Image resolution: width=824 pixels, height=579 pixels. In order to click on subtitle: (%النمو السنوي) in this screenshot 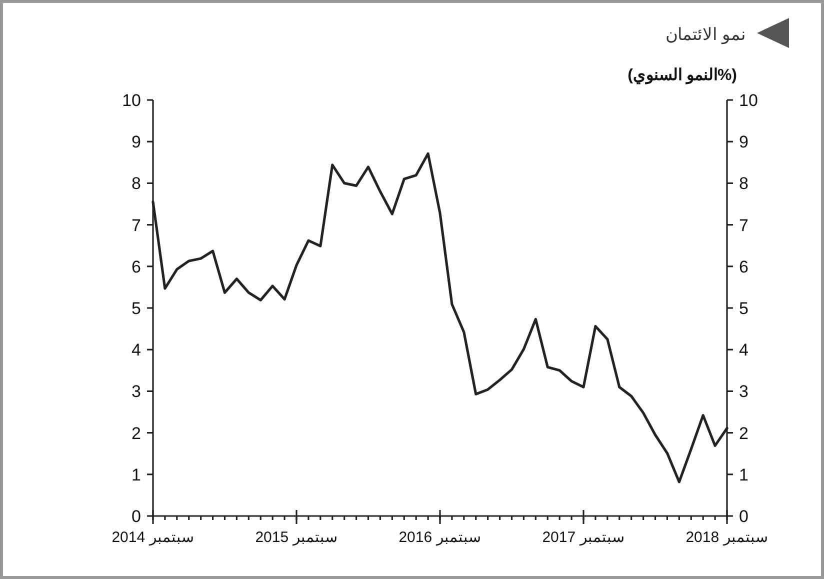, I will do `click(682, 75)`.